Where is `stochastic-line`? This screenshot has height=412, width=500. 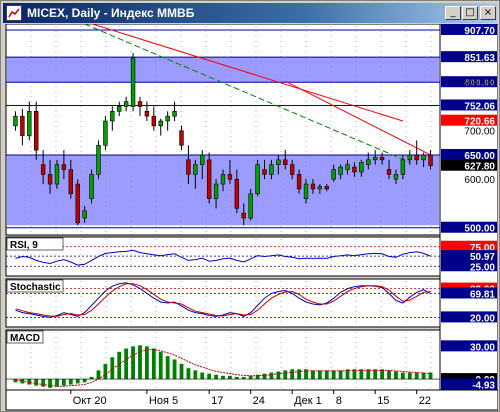
stochastic-line is located at coordinates (223, 300).